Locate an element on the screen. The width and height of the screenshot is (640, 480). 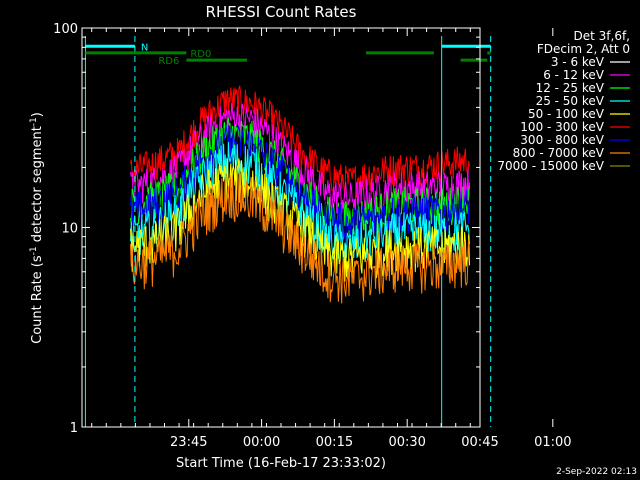
x-tick-label: 00:00 is located at coordinates (261, 442).